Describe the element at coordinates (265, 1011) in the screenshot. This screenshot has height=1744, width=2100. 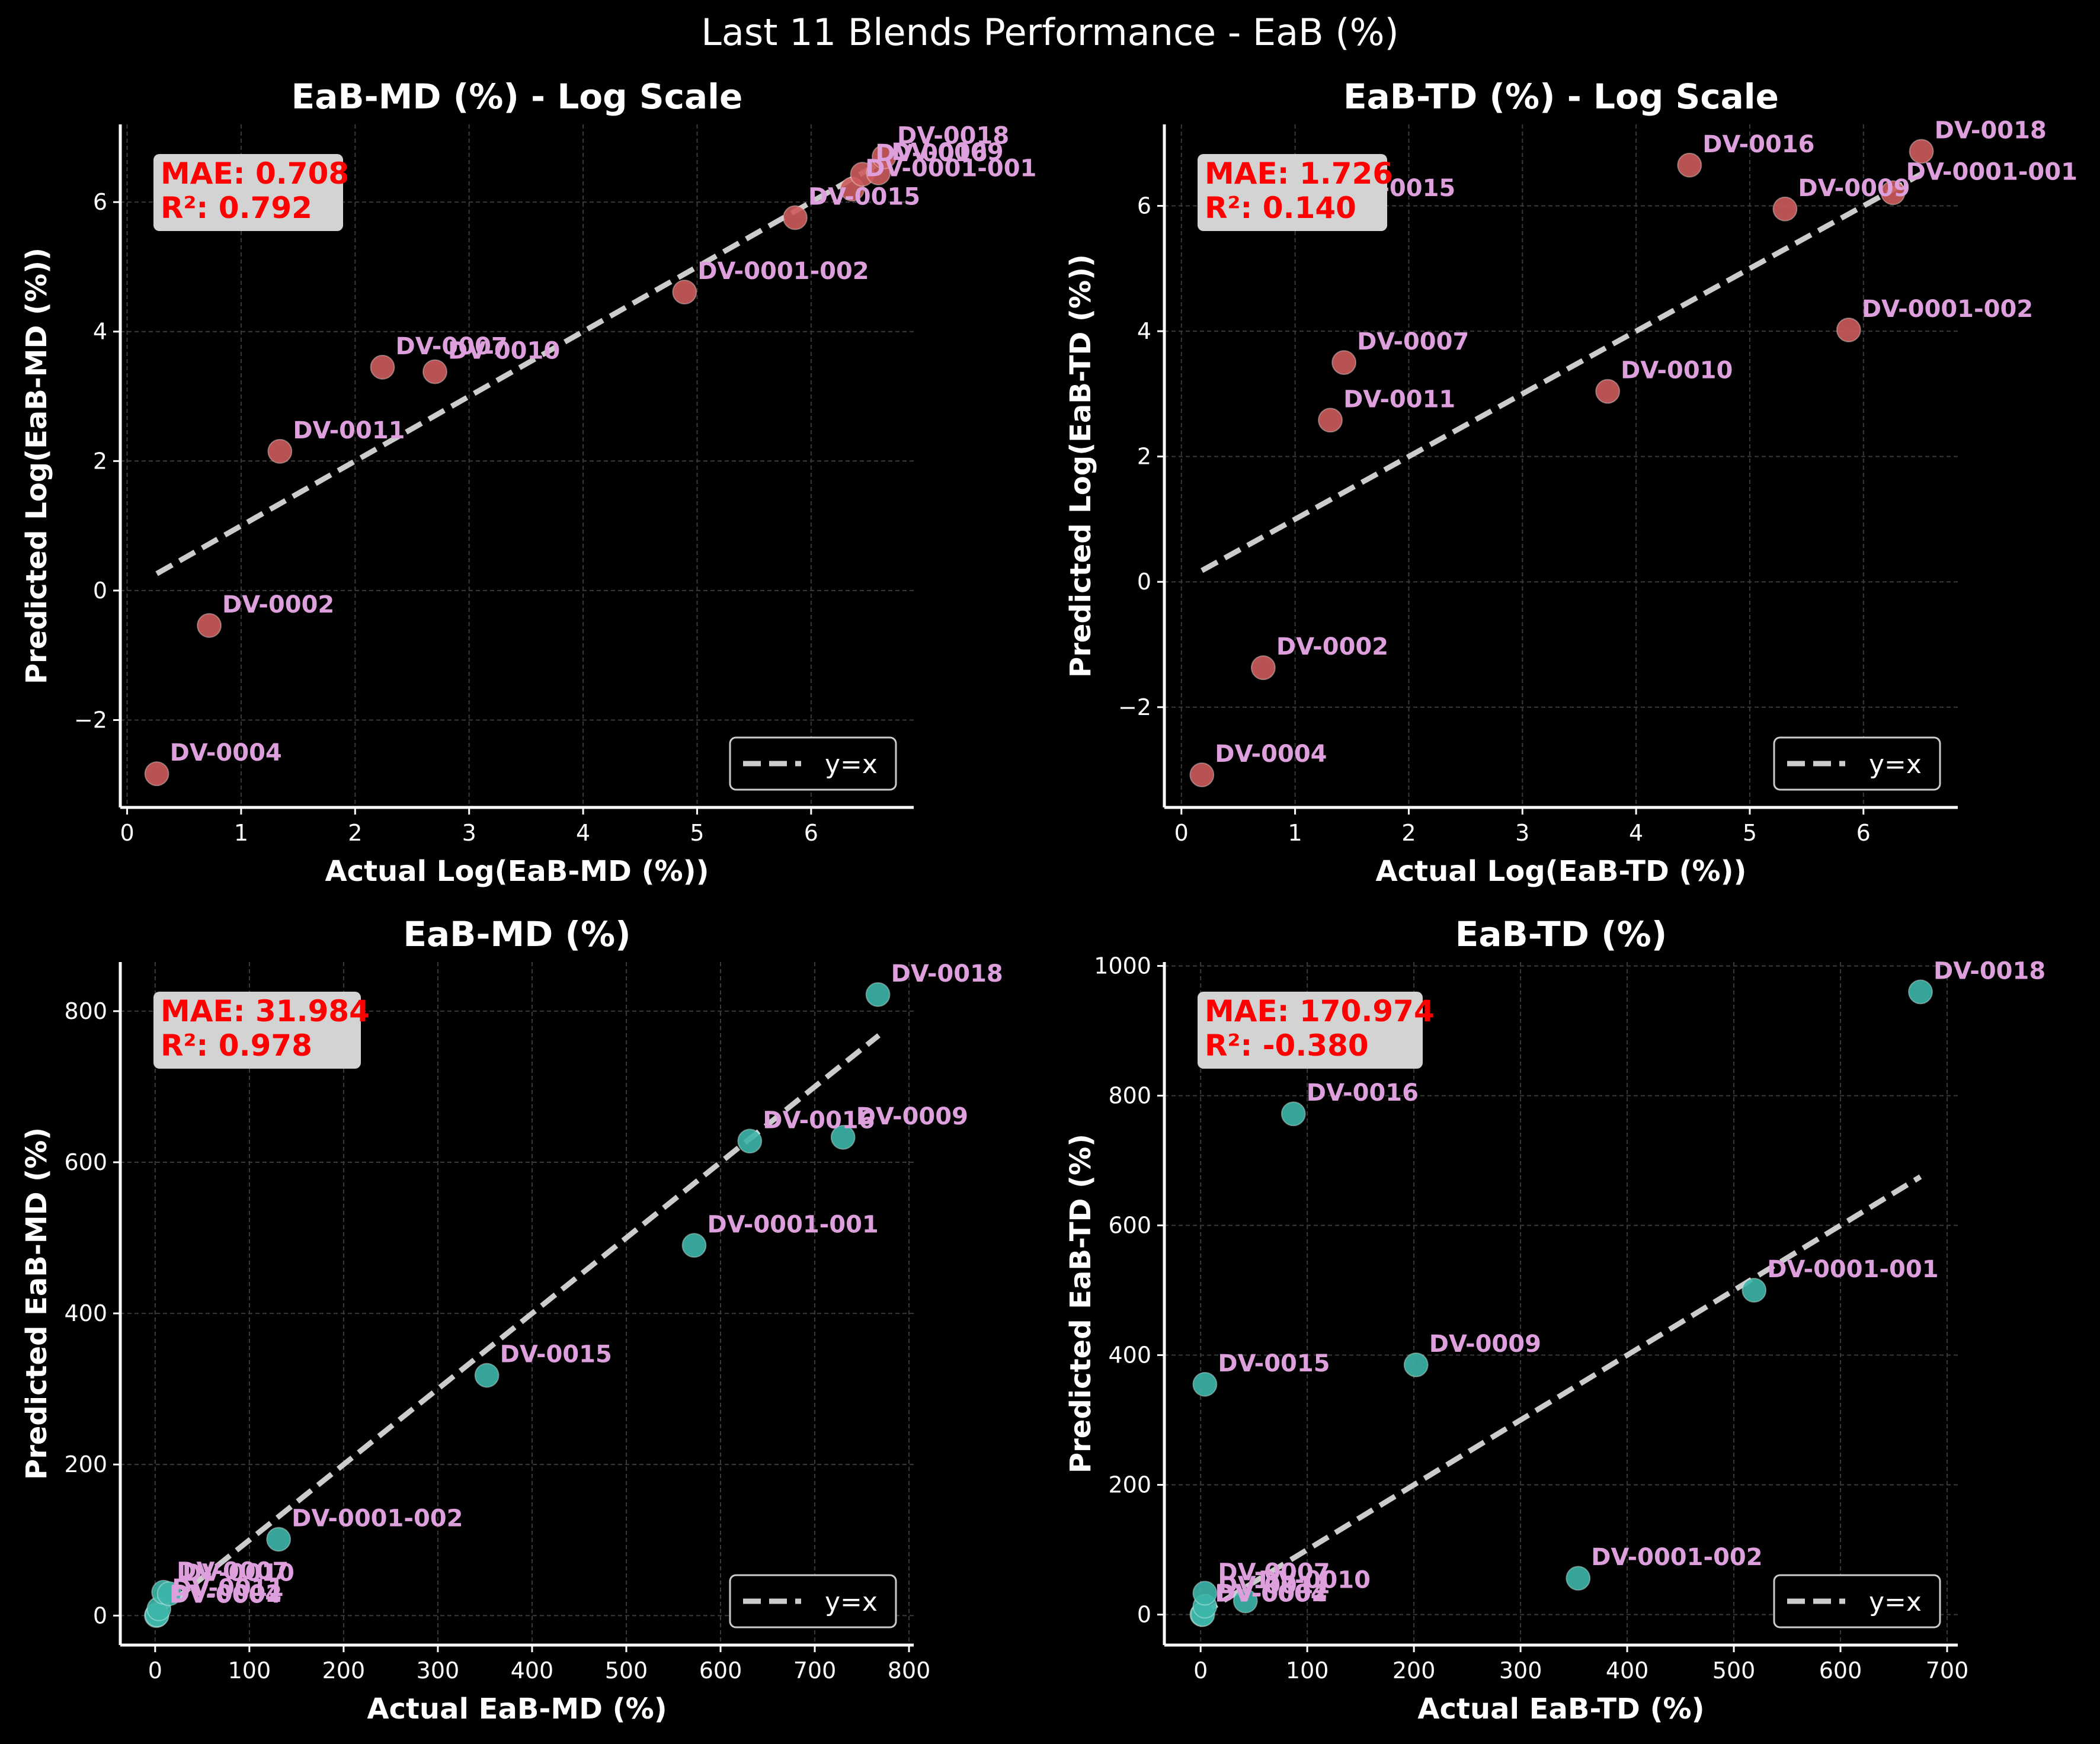
I see `mae-text: MAE: 31.984` at that location.